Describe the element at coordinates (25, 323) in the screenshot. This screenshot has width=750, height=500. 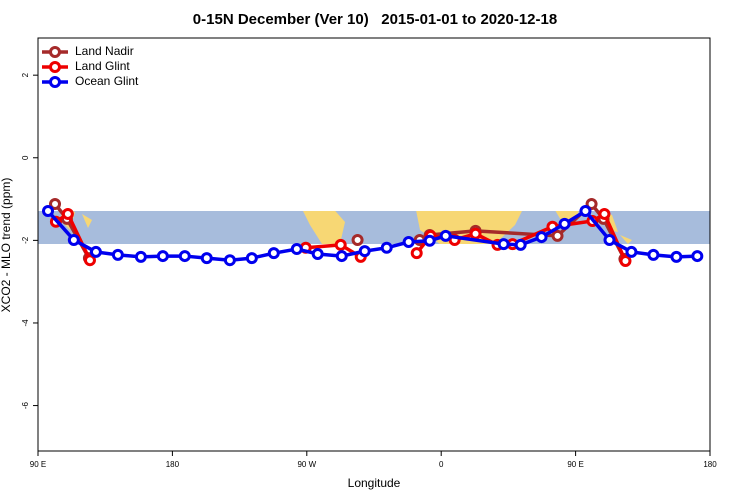
I see `y-tick-label: -4` at that location.